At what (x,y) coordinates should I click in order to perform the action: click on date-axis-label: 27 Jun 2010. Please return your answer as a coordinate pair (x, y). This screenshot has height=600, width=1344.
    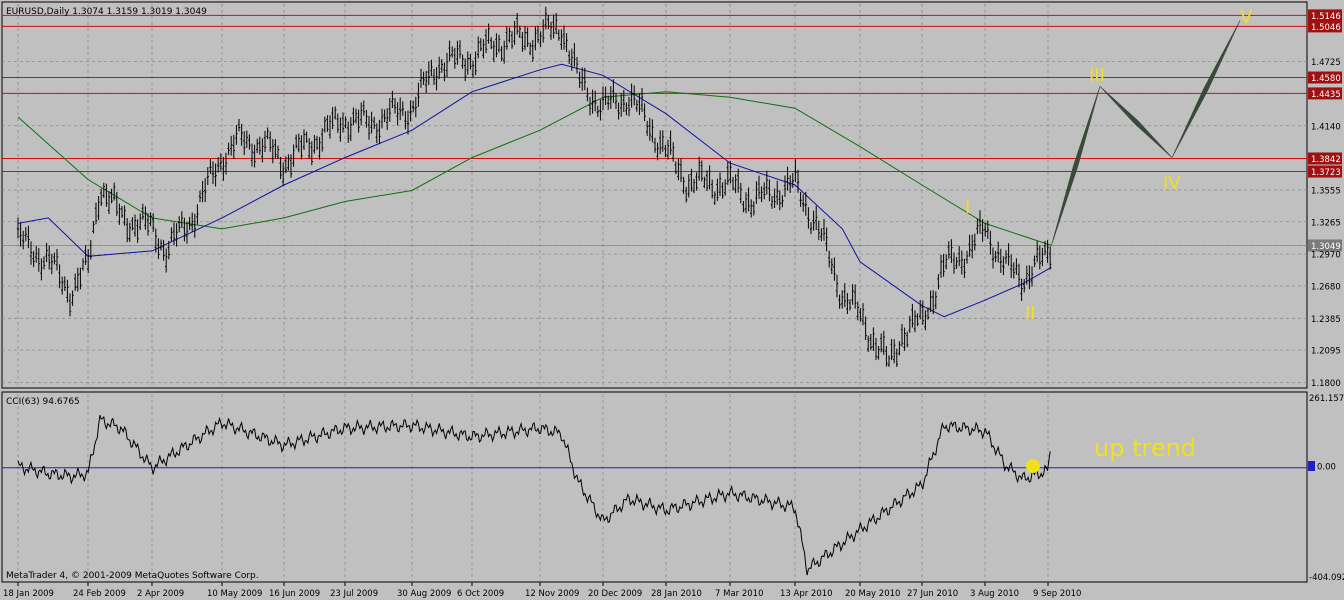
    Looking at the image, I should click on (932, 594).